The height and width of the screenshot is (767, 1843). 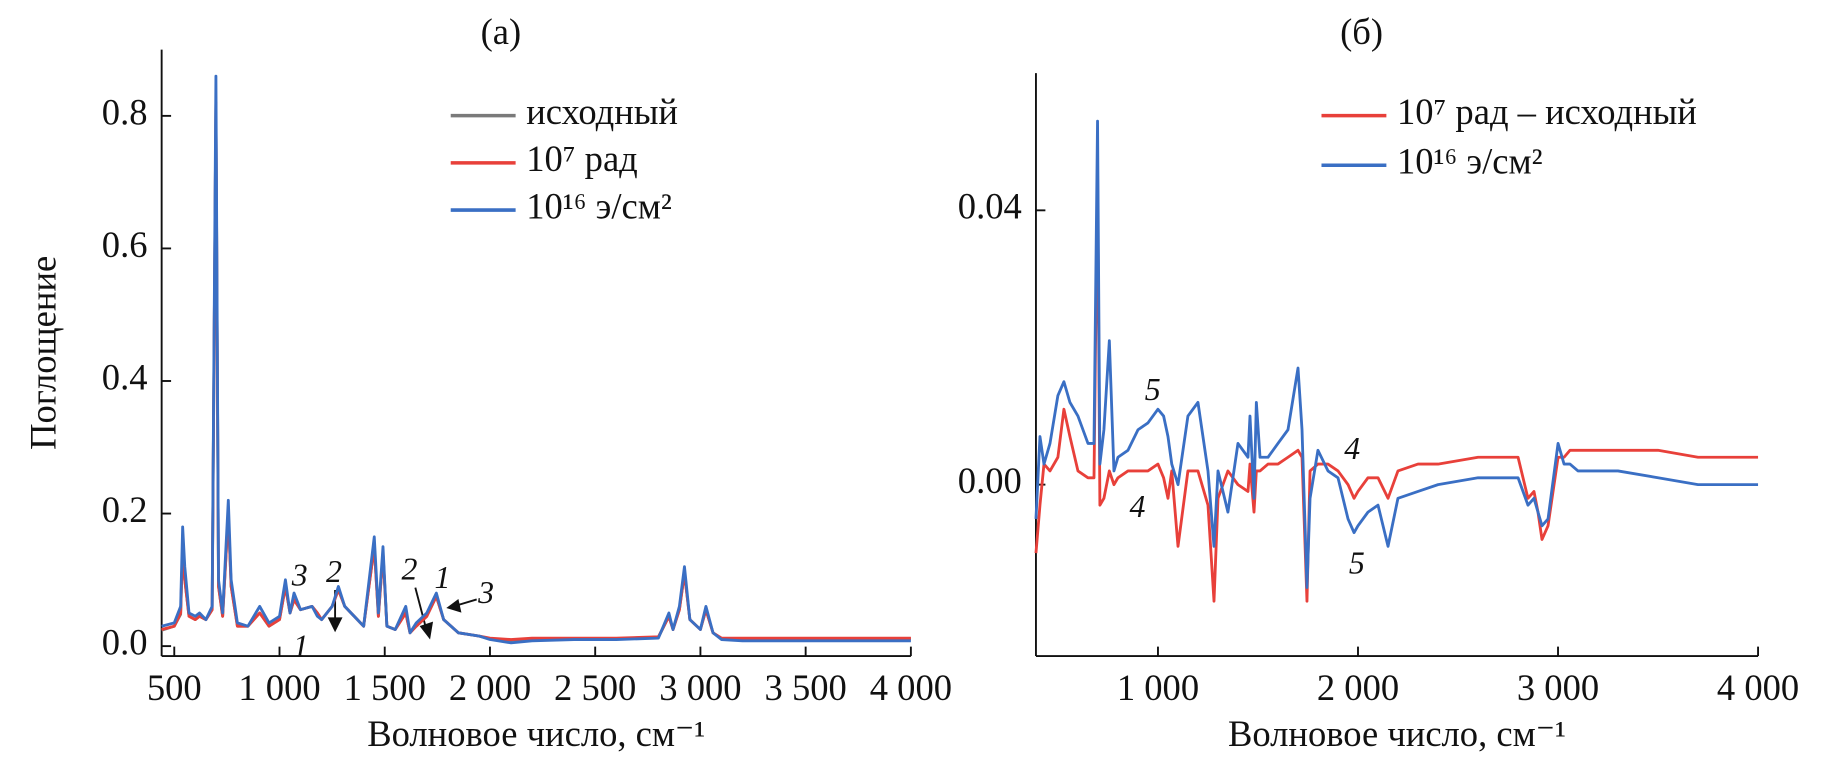 What do you see at coordinates (125, 111) in the screenshot?
I see `y-tick-label: 0.8` at bounding box center [125, 111].